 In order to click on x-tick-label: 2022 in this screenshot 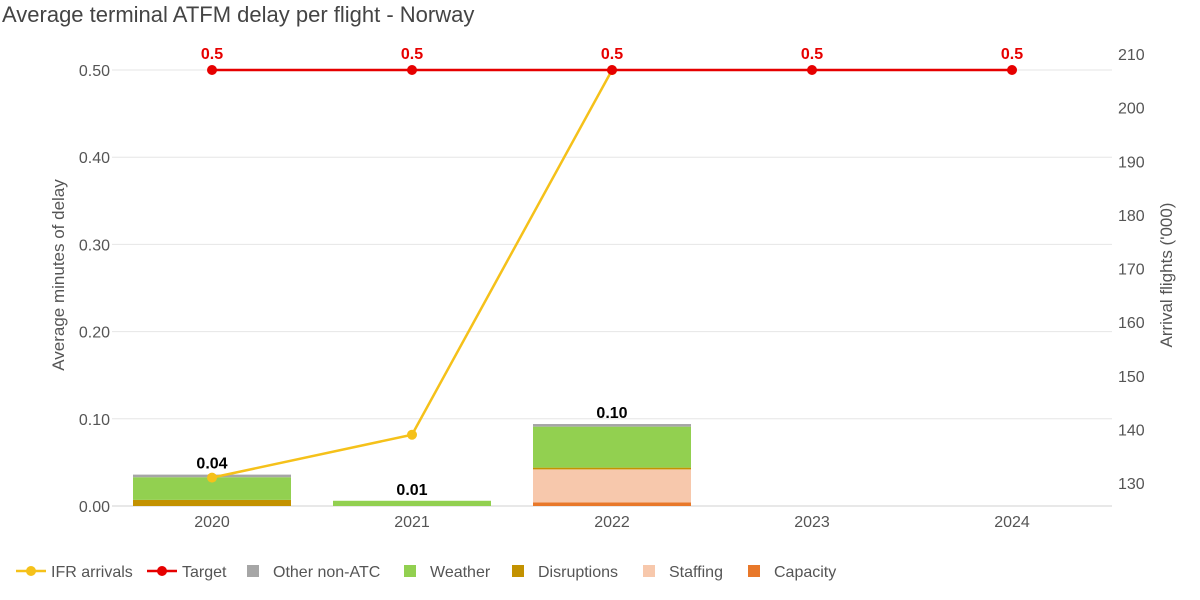, I will do `click(612, 522)`.